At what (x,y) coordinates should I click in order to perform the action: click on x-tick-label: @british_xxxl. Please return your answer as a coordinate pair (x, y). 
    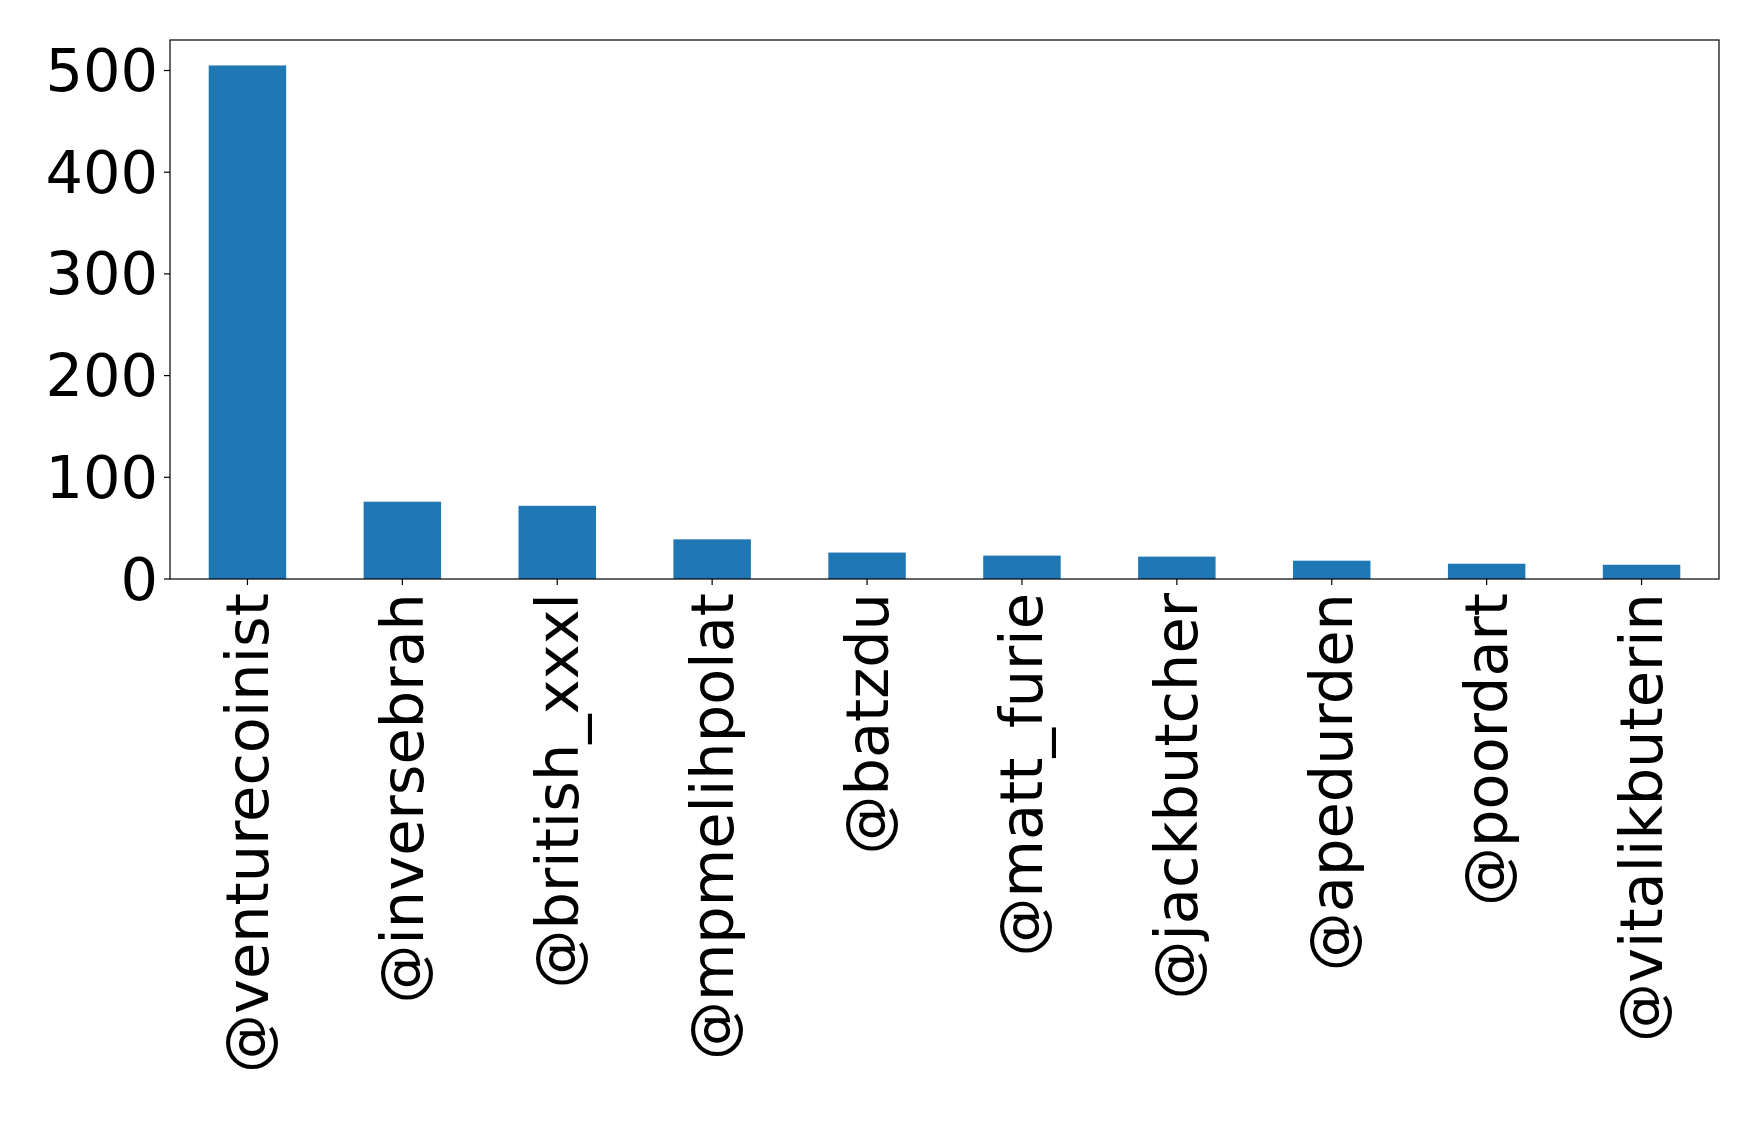
    Looking at the image, I should click on (557, 791).